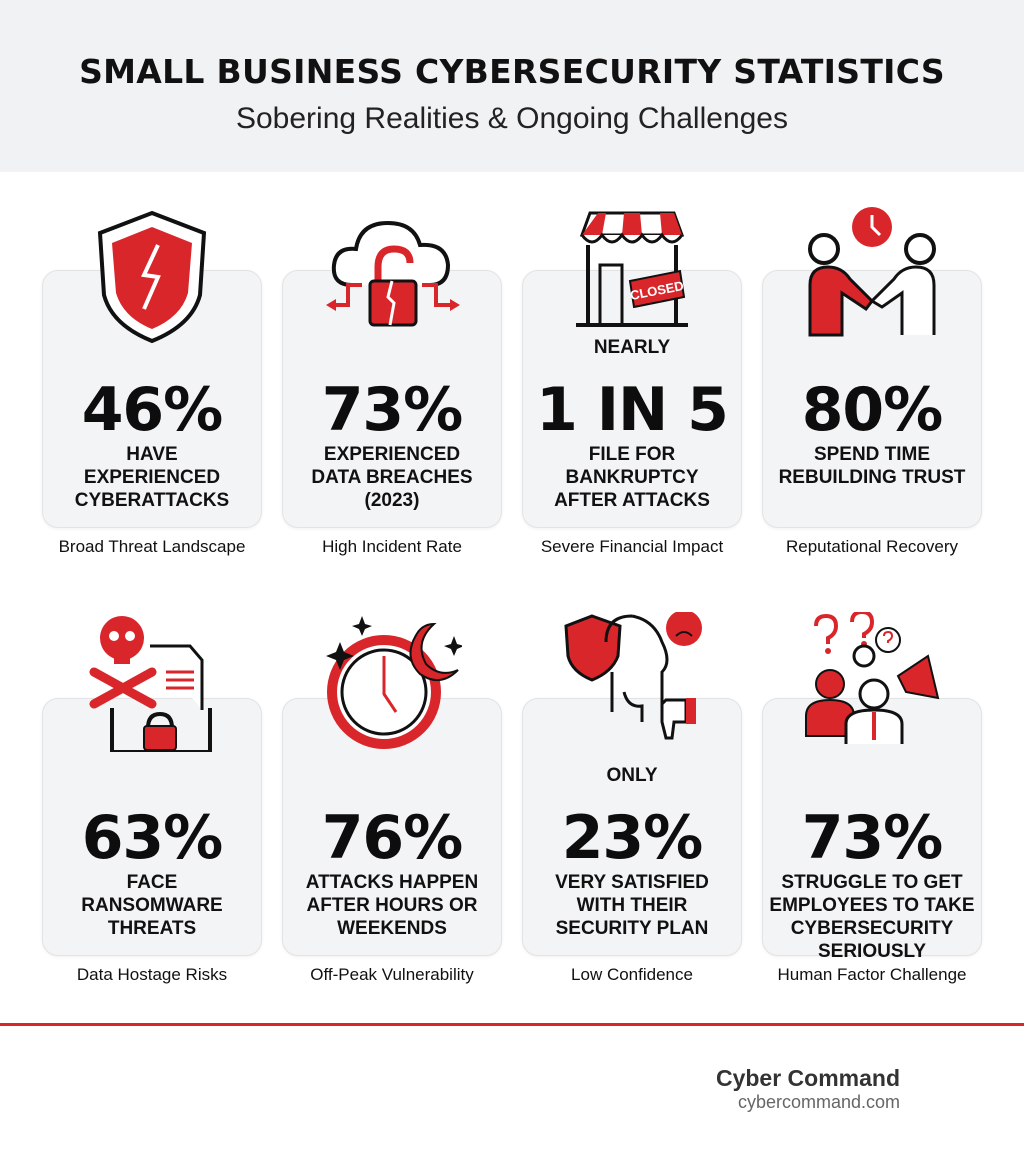  I want to click on stat-description-line: VERY SATISFIED, so click(632, 882).